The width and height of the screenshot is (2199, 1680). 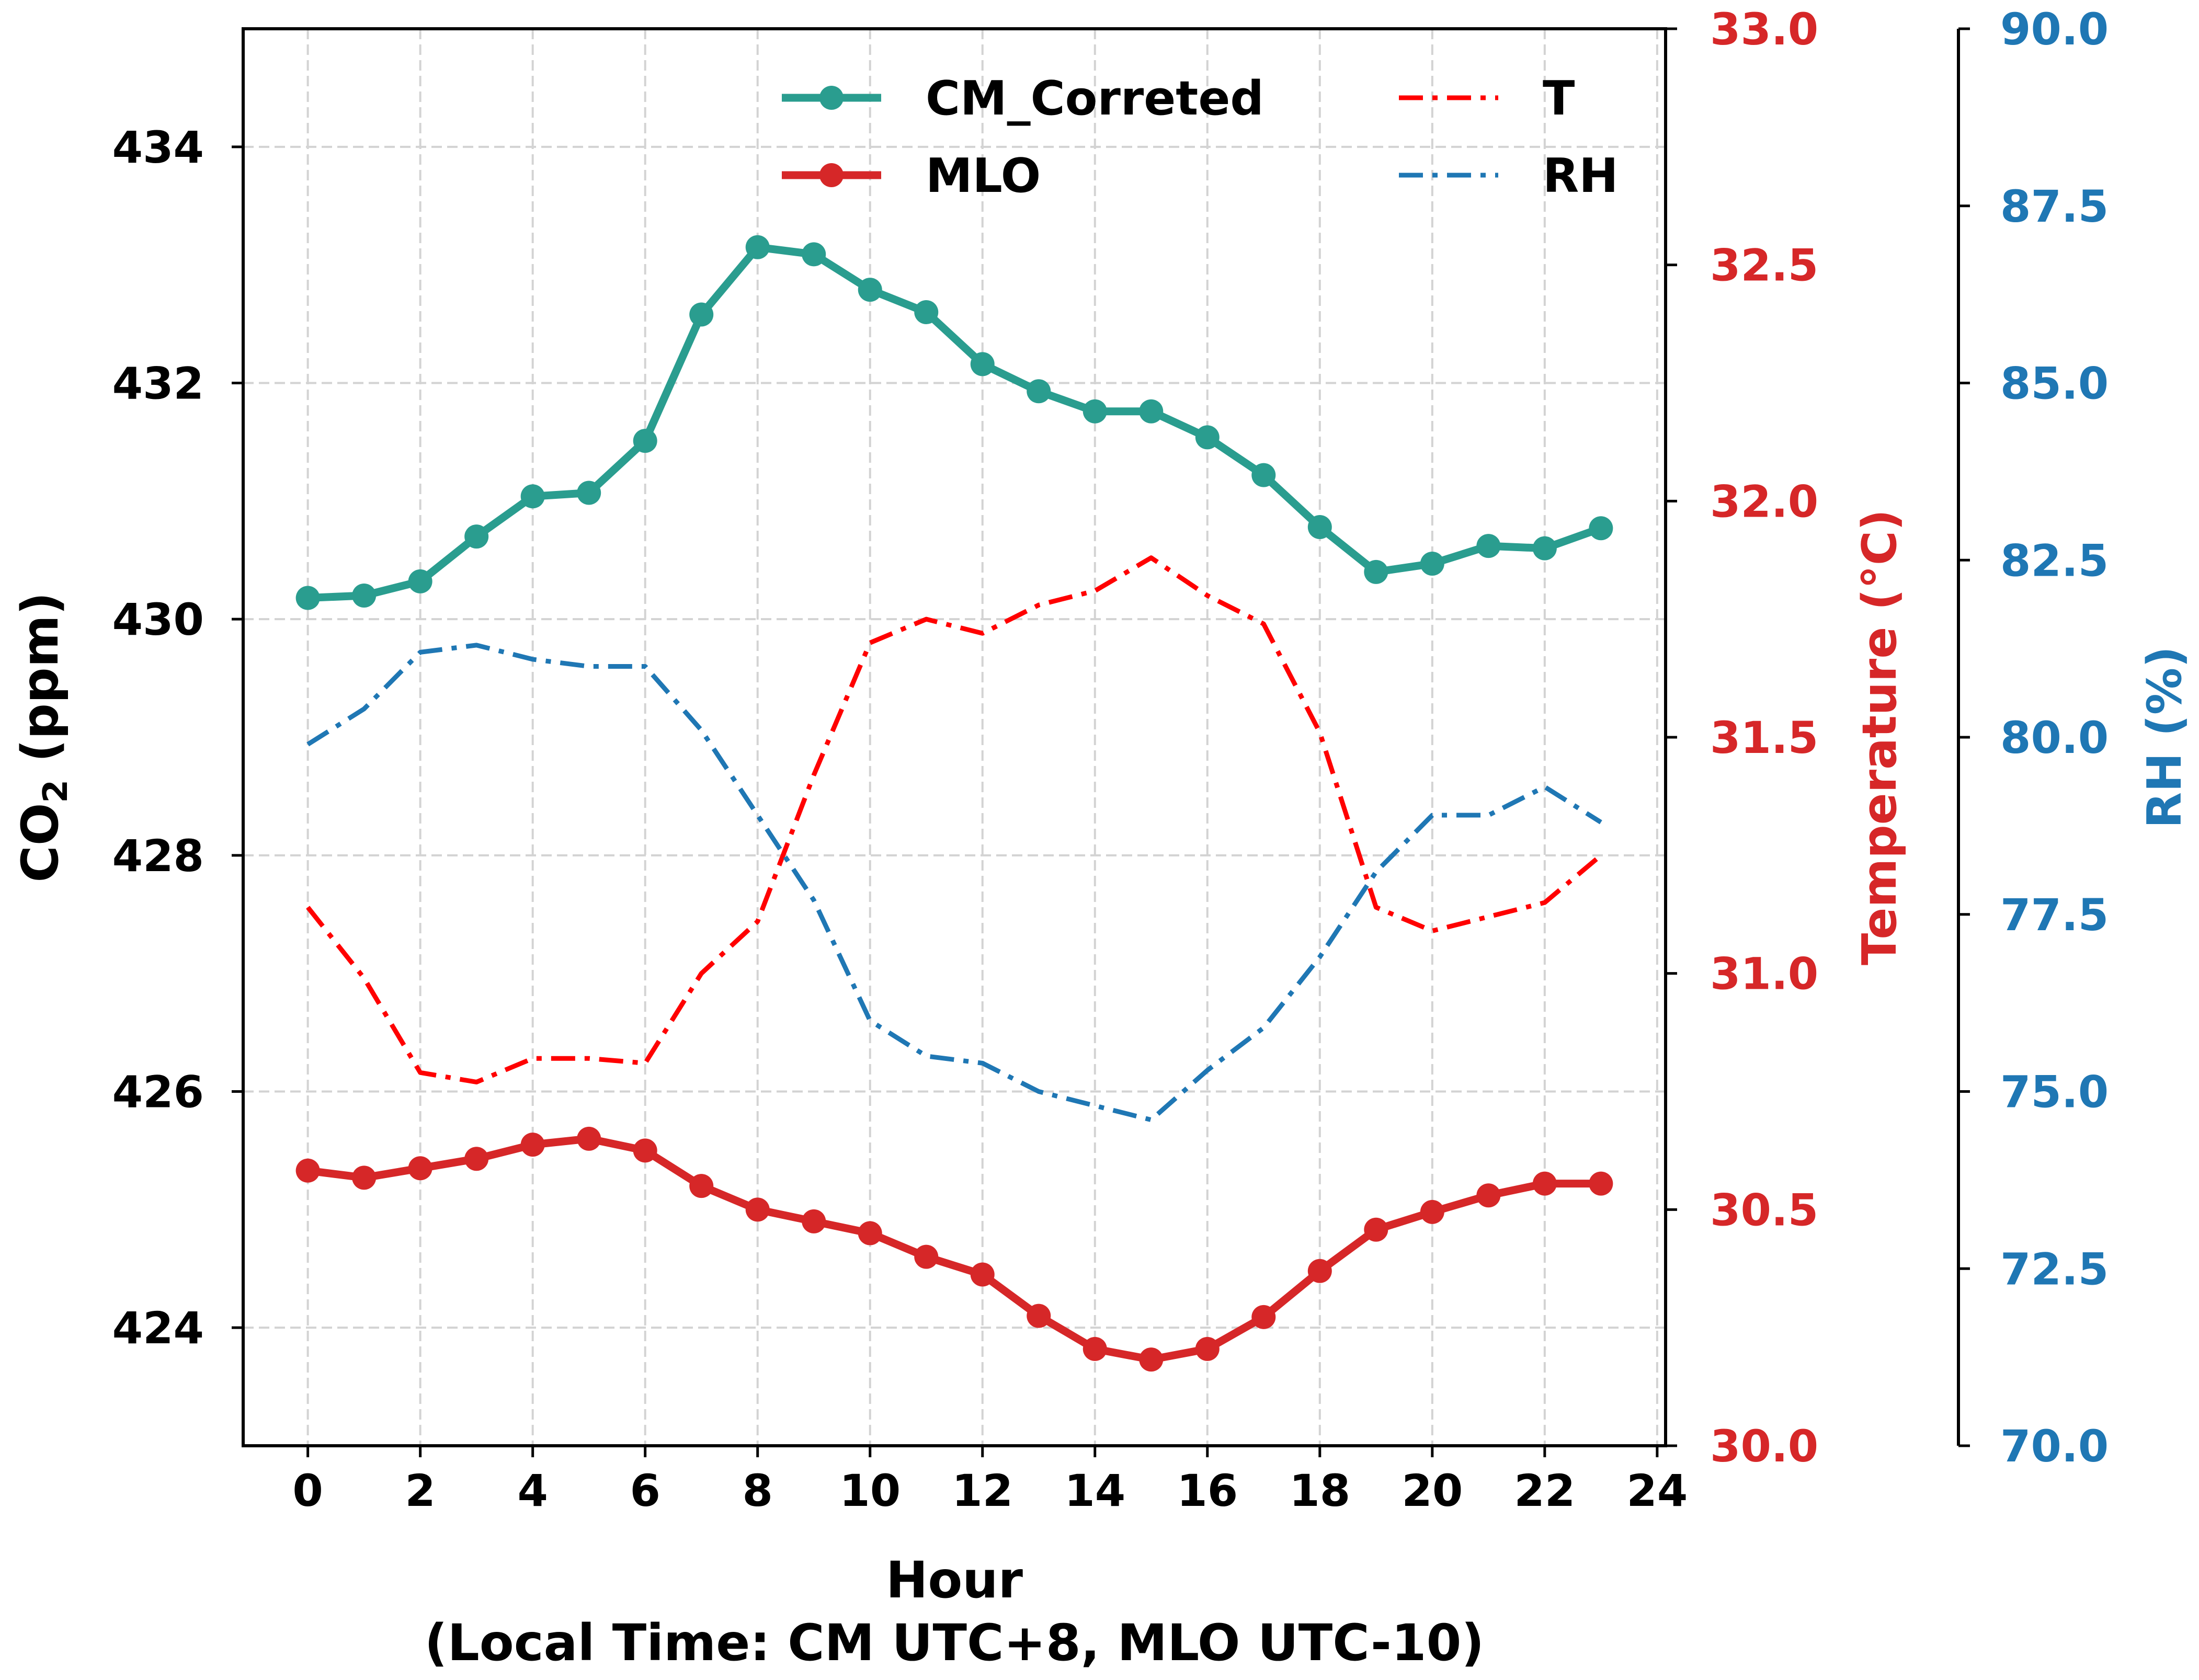 What do you see at coordinates (1764, 1447) in the screenshot?
I see `temperature-tick-label: 30.0` at bounding box center [1764, 1447].